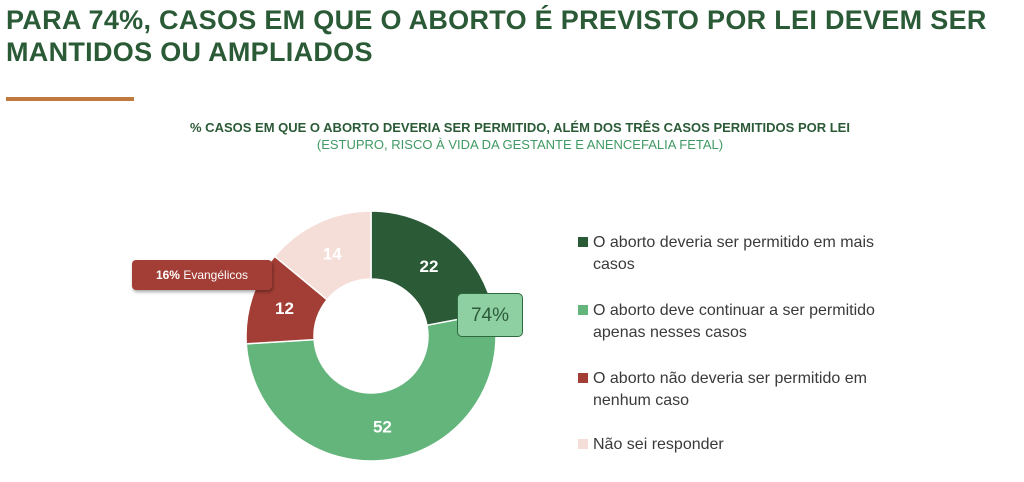  Describe the element at coordinates (658, 444) in the screenshot. I see `legend-label: Não sei responder` at that location.